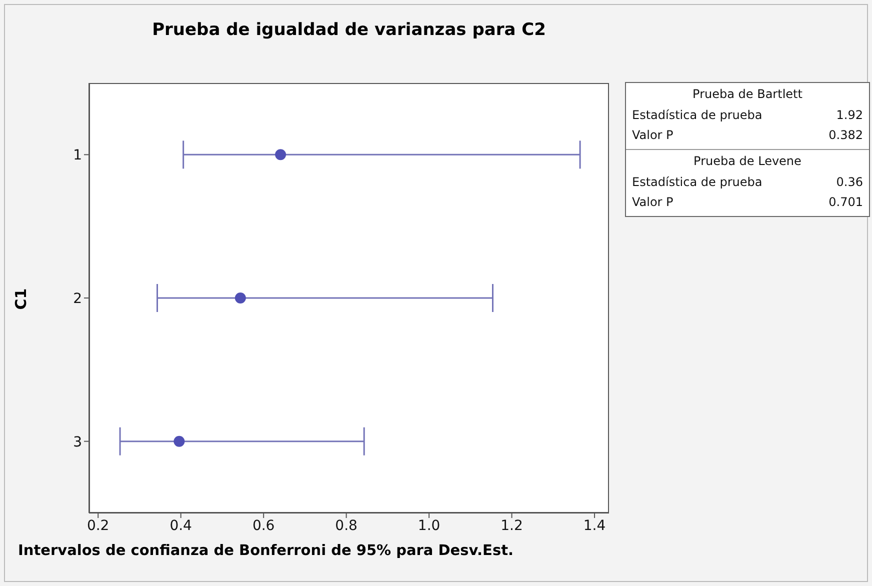 This screenshot has width=872, height=586. I want to click on x-axis-title: Intervalos de confianza de Bonferroni de 95% para Desv.Est., so click(266, 551).